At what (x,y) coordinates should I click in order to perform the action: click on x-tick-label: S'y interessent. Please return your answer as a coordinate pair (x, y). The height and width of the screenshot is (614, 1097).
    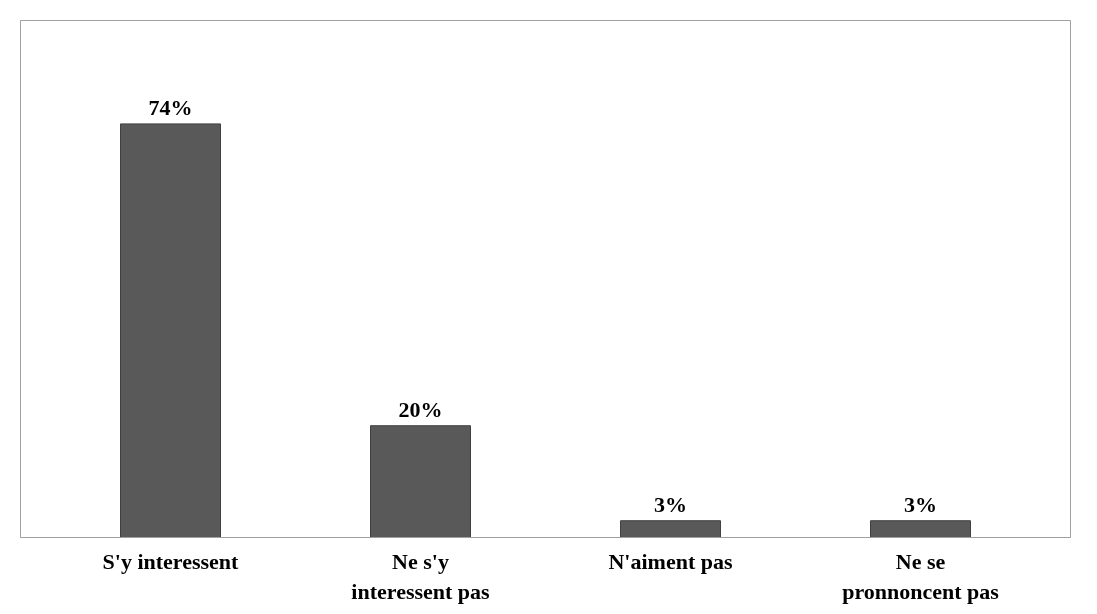
    Looking at the image, I should click on (171, 561).